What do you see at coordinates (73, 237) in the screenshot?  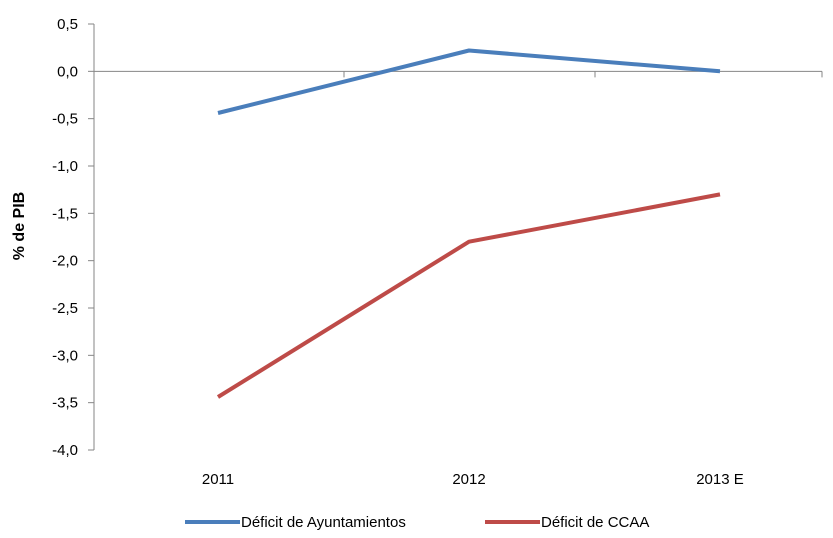 I see `y-axis: 0,5 0,0 -0,5 -1,0 -1,5 -2,0 -2,5 -3,0 -3,5 -4,0` at bounding box center [73, 237].